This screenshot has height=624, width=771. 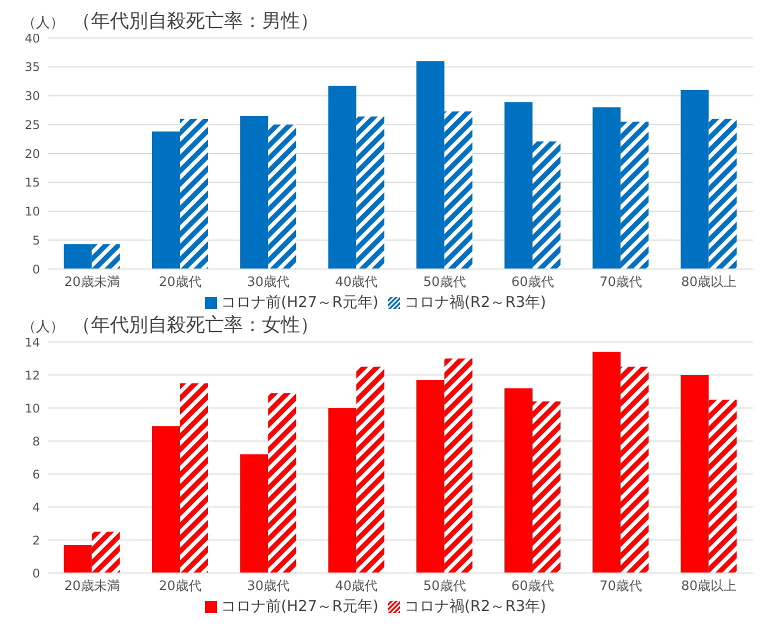 I want to click on y-tick-label: 6, so click(x=36, y=474).